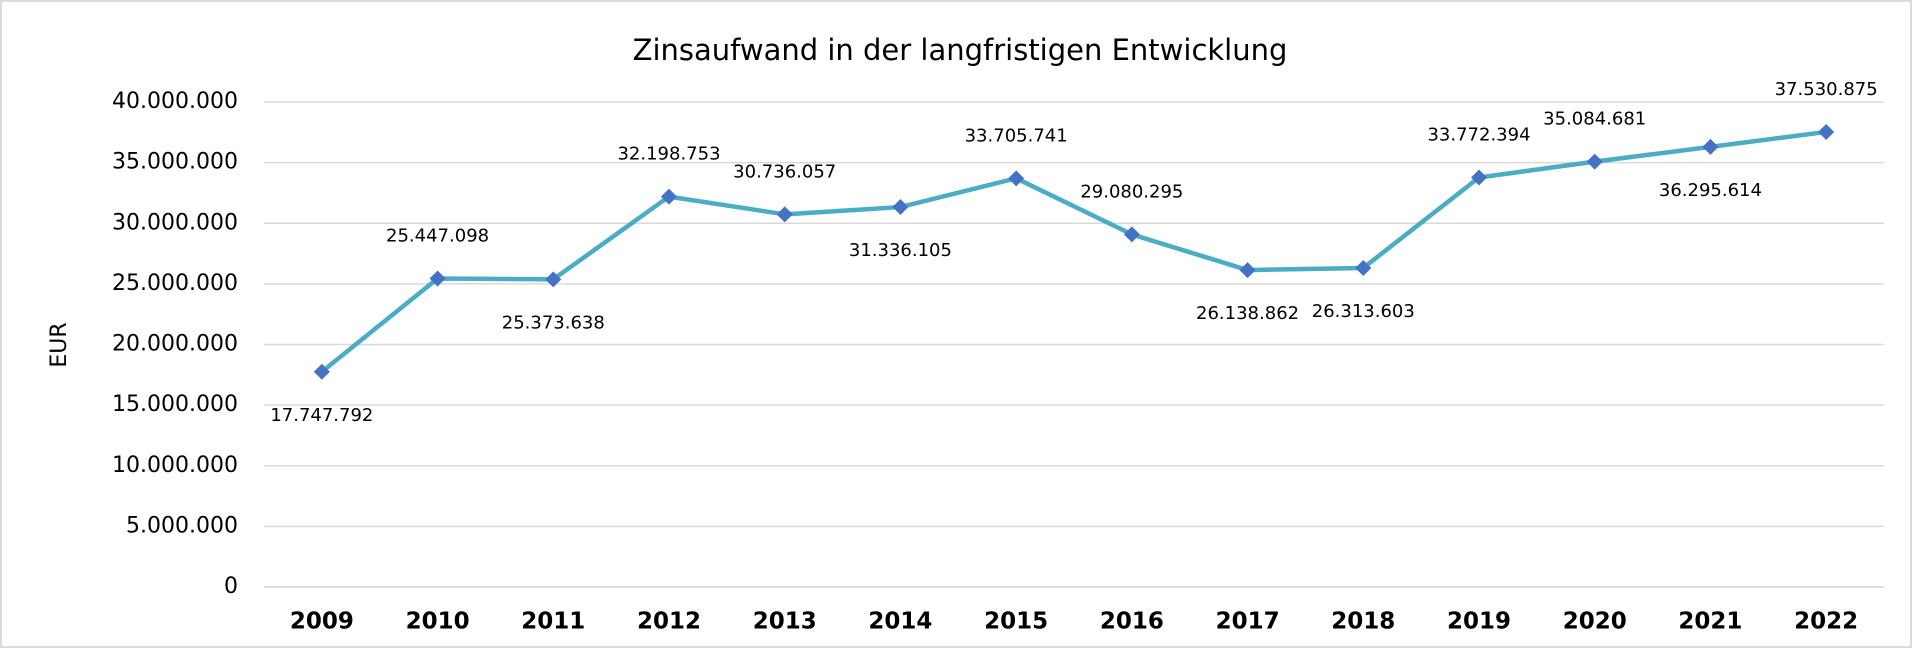  What do you see at coordinates (1478, 135) in the screenshot?
I see `data-label: 33.772.394` at bounding box center [1478, 135].